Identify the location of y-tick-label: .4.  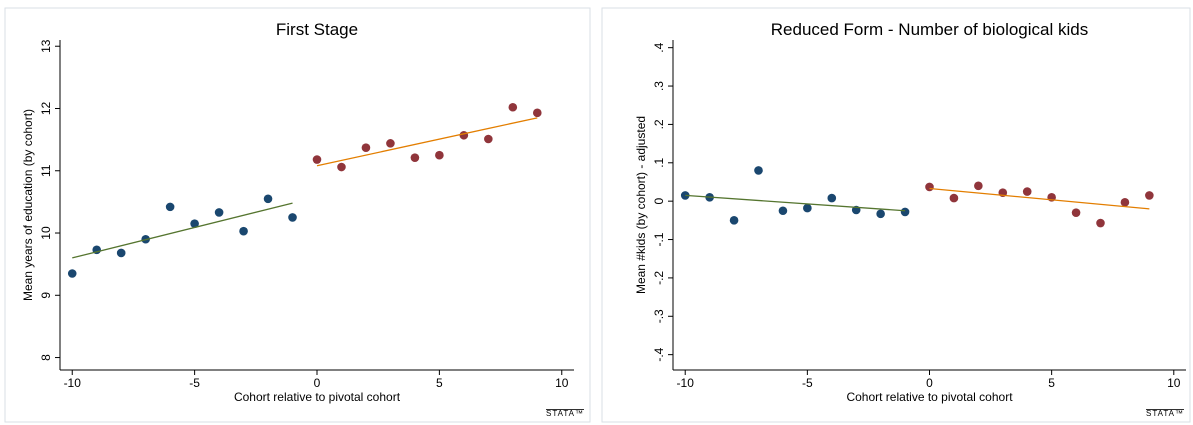
(659, 47).